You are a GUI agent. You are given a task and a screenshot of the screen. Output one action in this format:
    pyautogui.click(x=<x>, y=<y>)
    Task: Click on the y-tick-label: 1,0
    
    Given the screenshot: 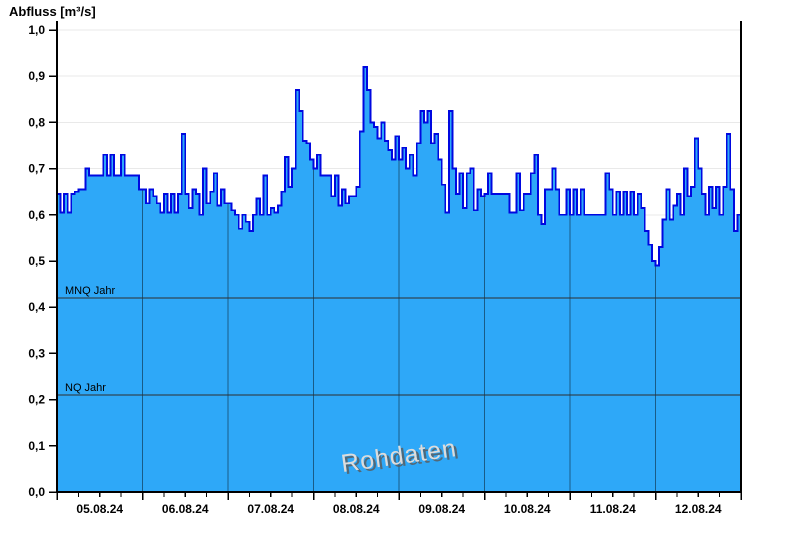 What is the action you would take?
    pyautogui.click(x=36, y=30)
    